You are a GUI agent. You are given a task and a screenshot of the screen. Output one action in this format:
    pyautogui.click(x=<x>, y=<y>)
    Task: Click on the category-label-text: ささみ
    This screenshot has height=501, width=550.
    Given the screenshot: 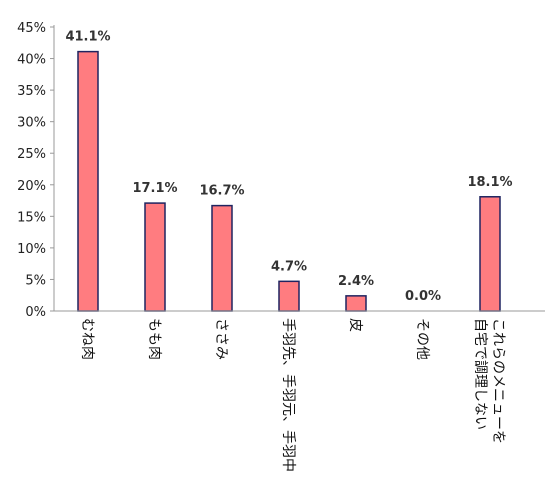 What is the action you would take?
    pyautogui.click(x=221, y=339)
    